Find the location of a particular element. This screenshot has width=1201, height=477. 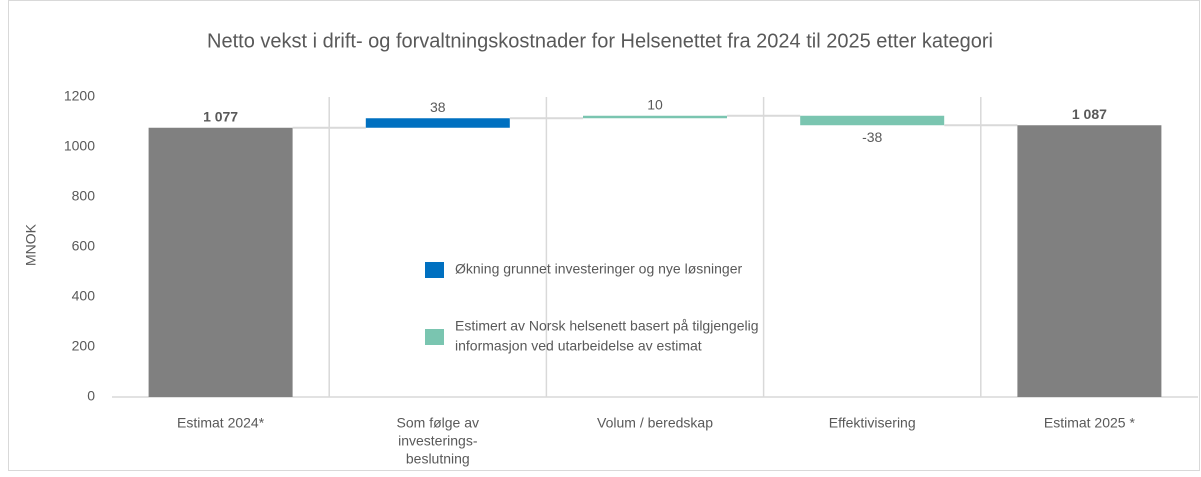

value-label: 38 is located at coordinates (438, 107).